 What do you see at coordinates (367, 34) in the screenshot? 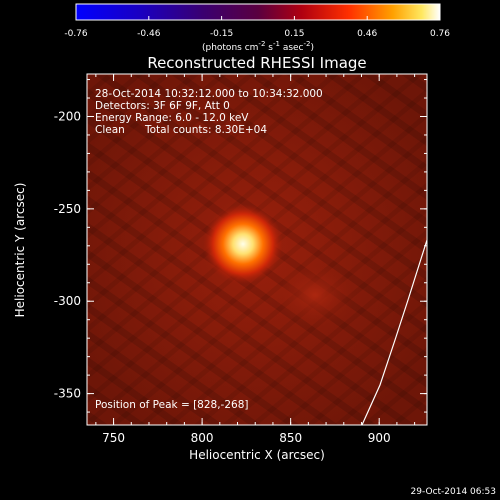
I see `colorbar-tick-label: 0.46` at bounding box center [367, 34].